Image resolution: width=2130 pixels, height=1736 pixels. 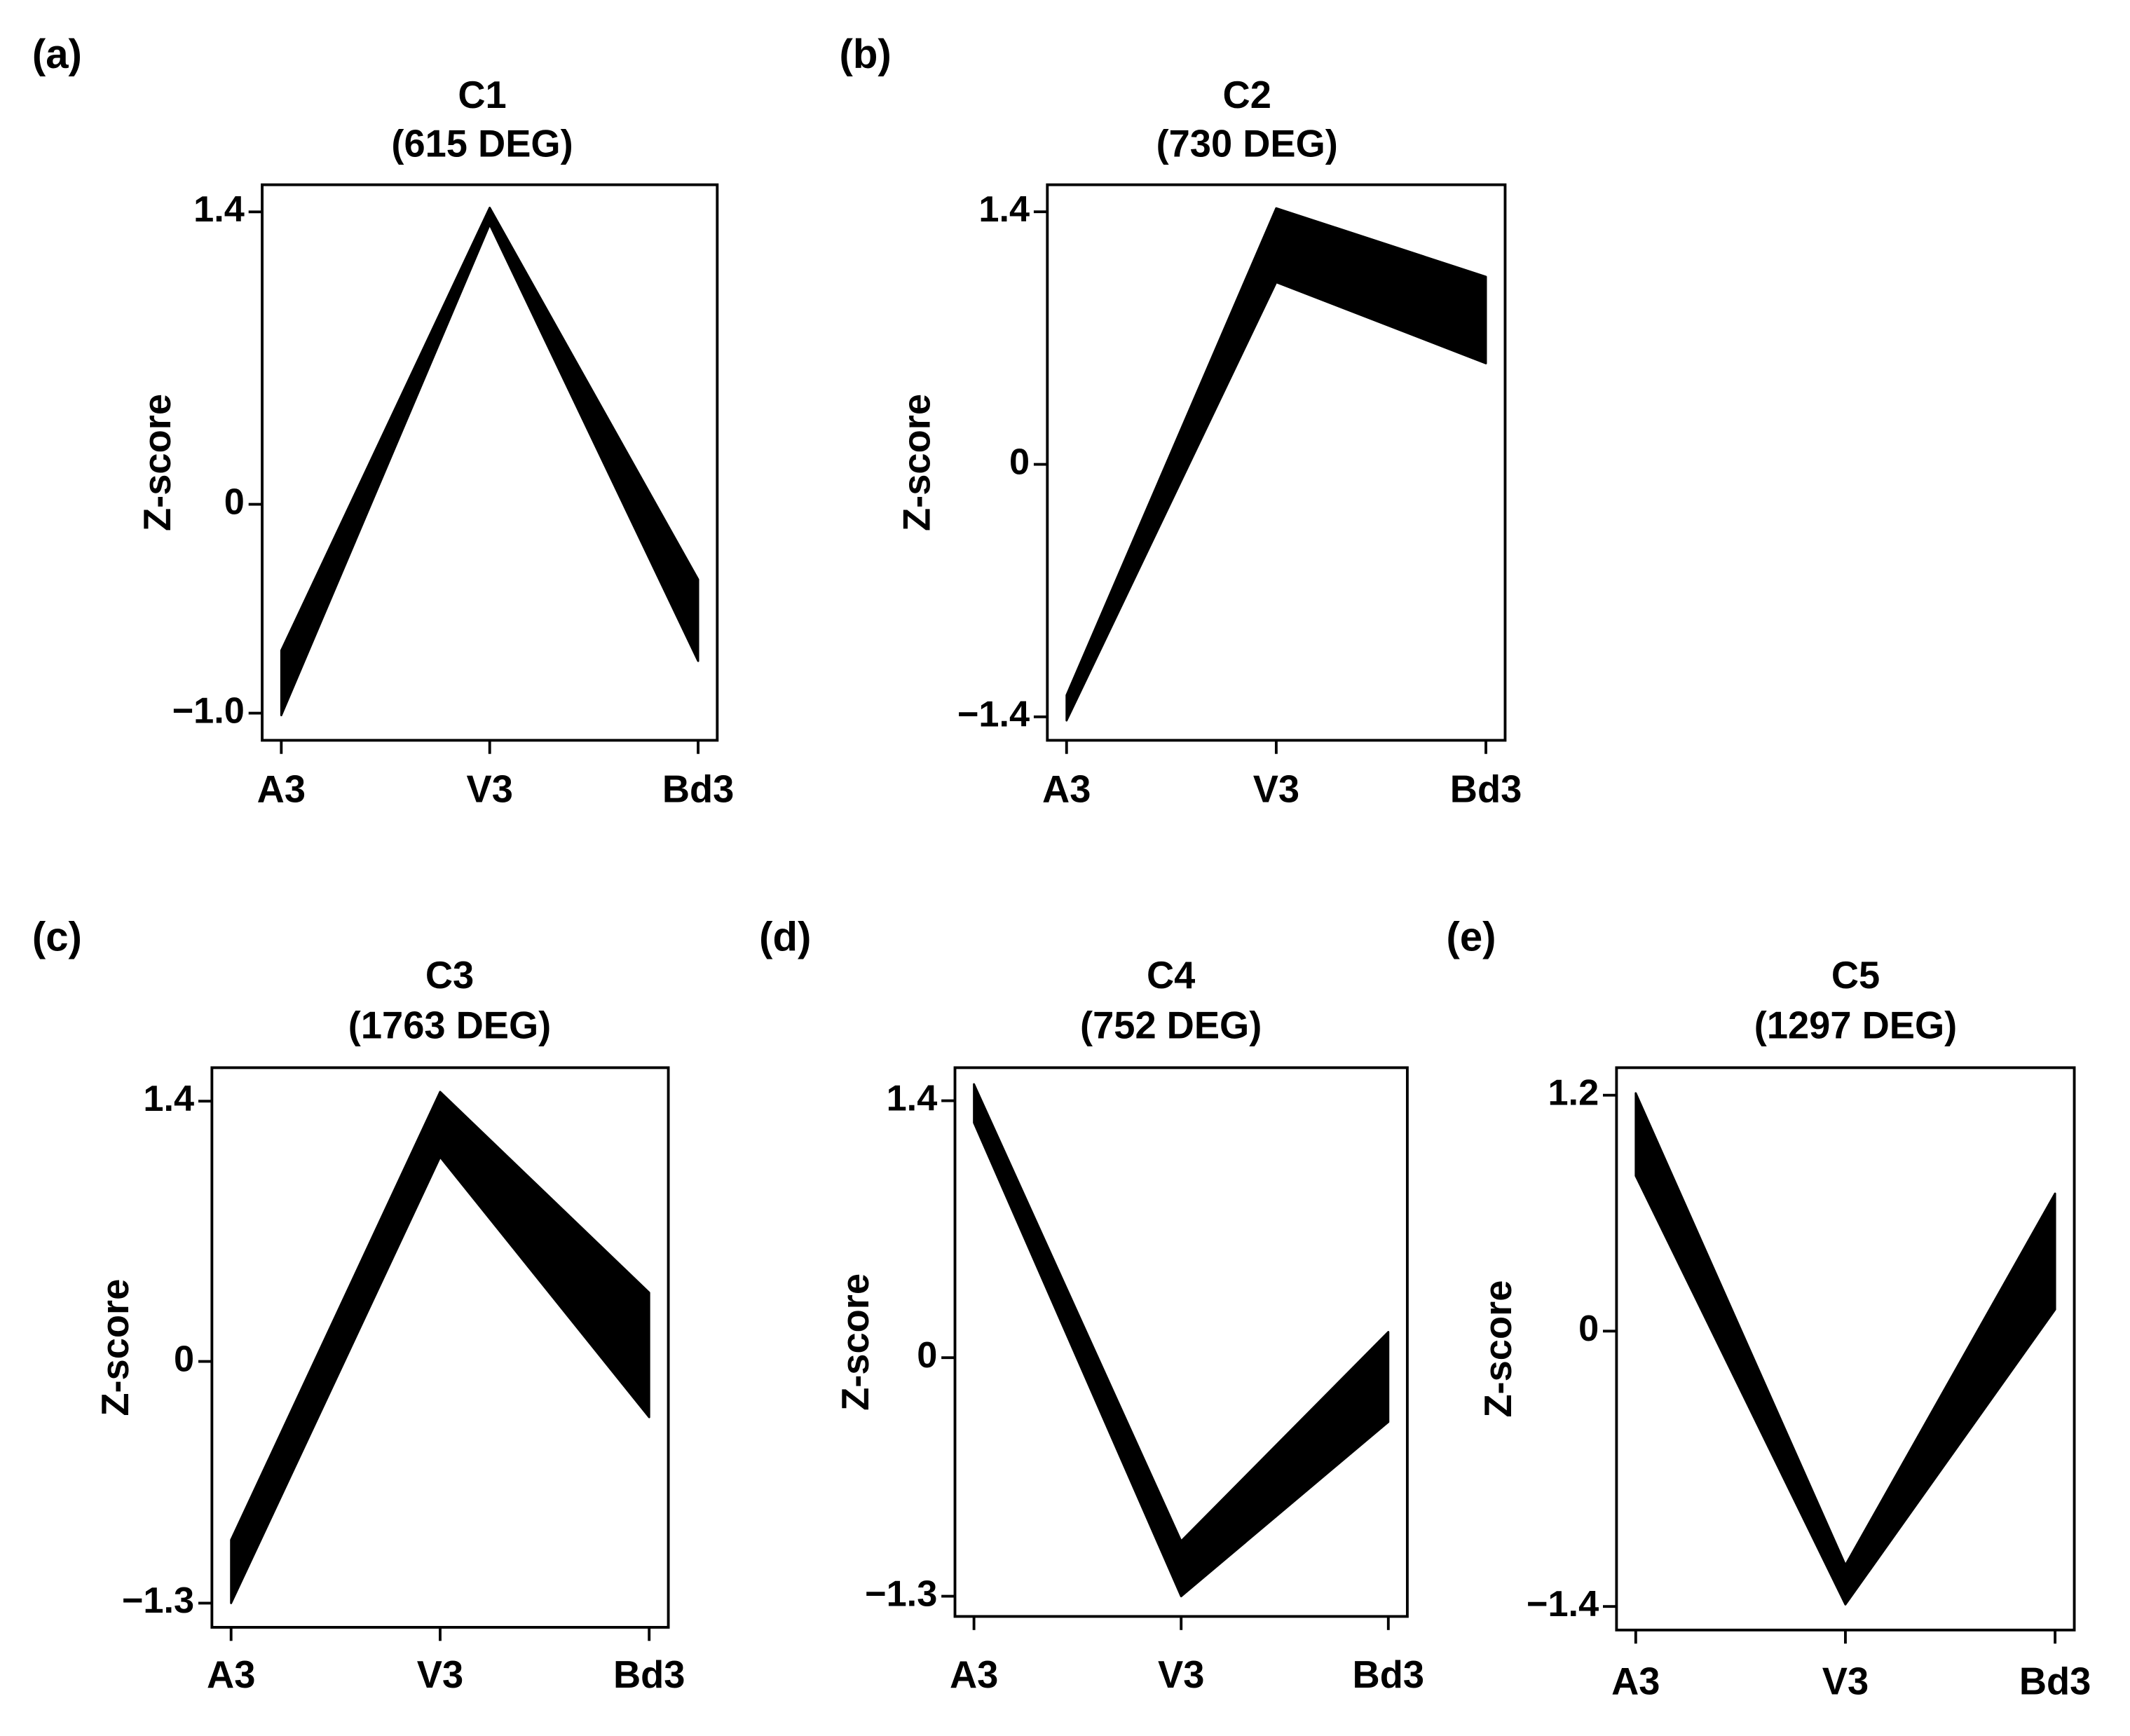 What do you see at coordinates (208, 710) in the screenshot?
I see `y-tick-label: −1.0` at bounding box center [208, 710].